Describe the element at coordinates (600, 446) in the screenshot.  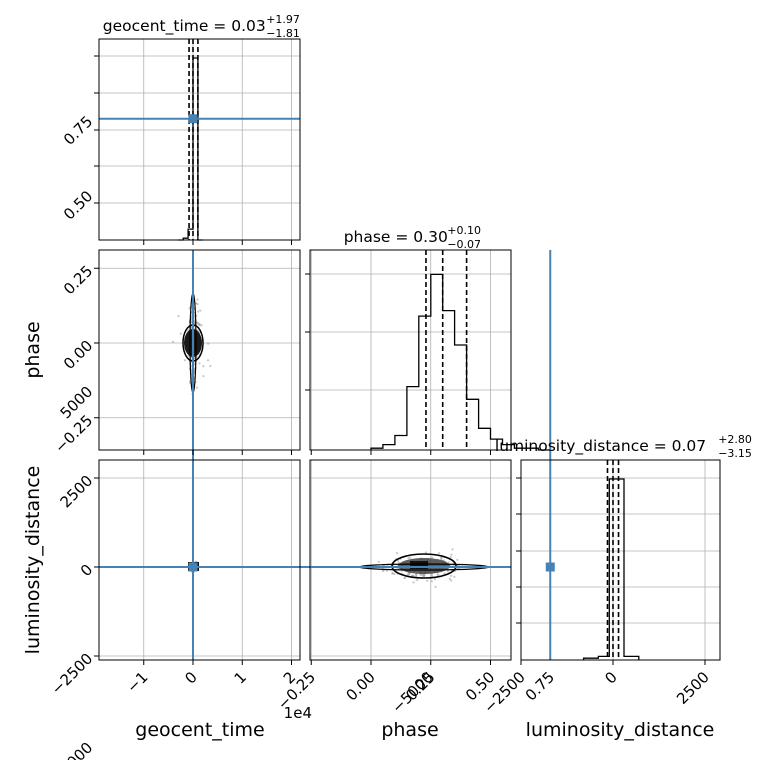
I see `panel-title: luminosity_distance = 0.07` at that location.